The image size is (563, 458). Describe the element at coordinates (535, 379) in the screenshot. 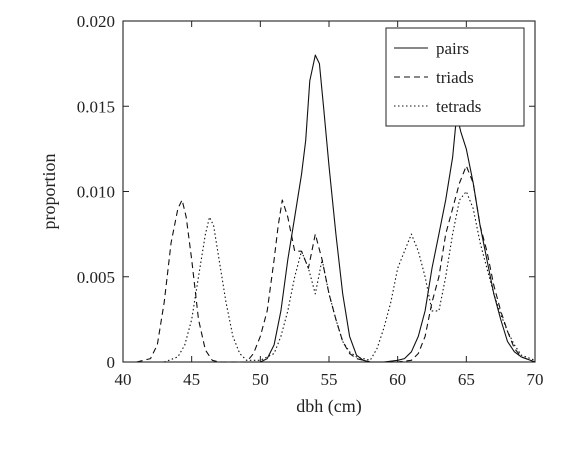

I see `x-tick-label: 70` at that location.